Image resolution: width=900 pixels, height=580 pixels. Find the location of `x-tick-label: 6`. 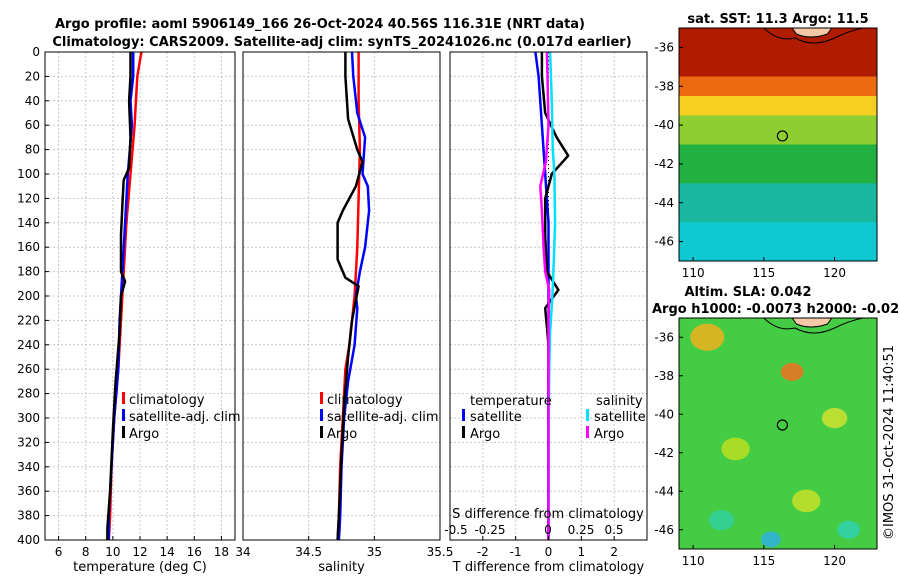

x-tick-label: 6 is located at coordinates (59, 552).